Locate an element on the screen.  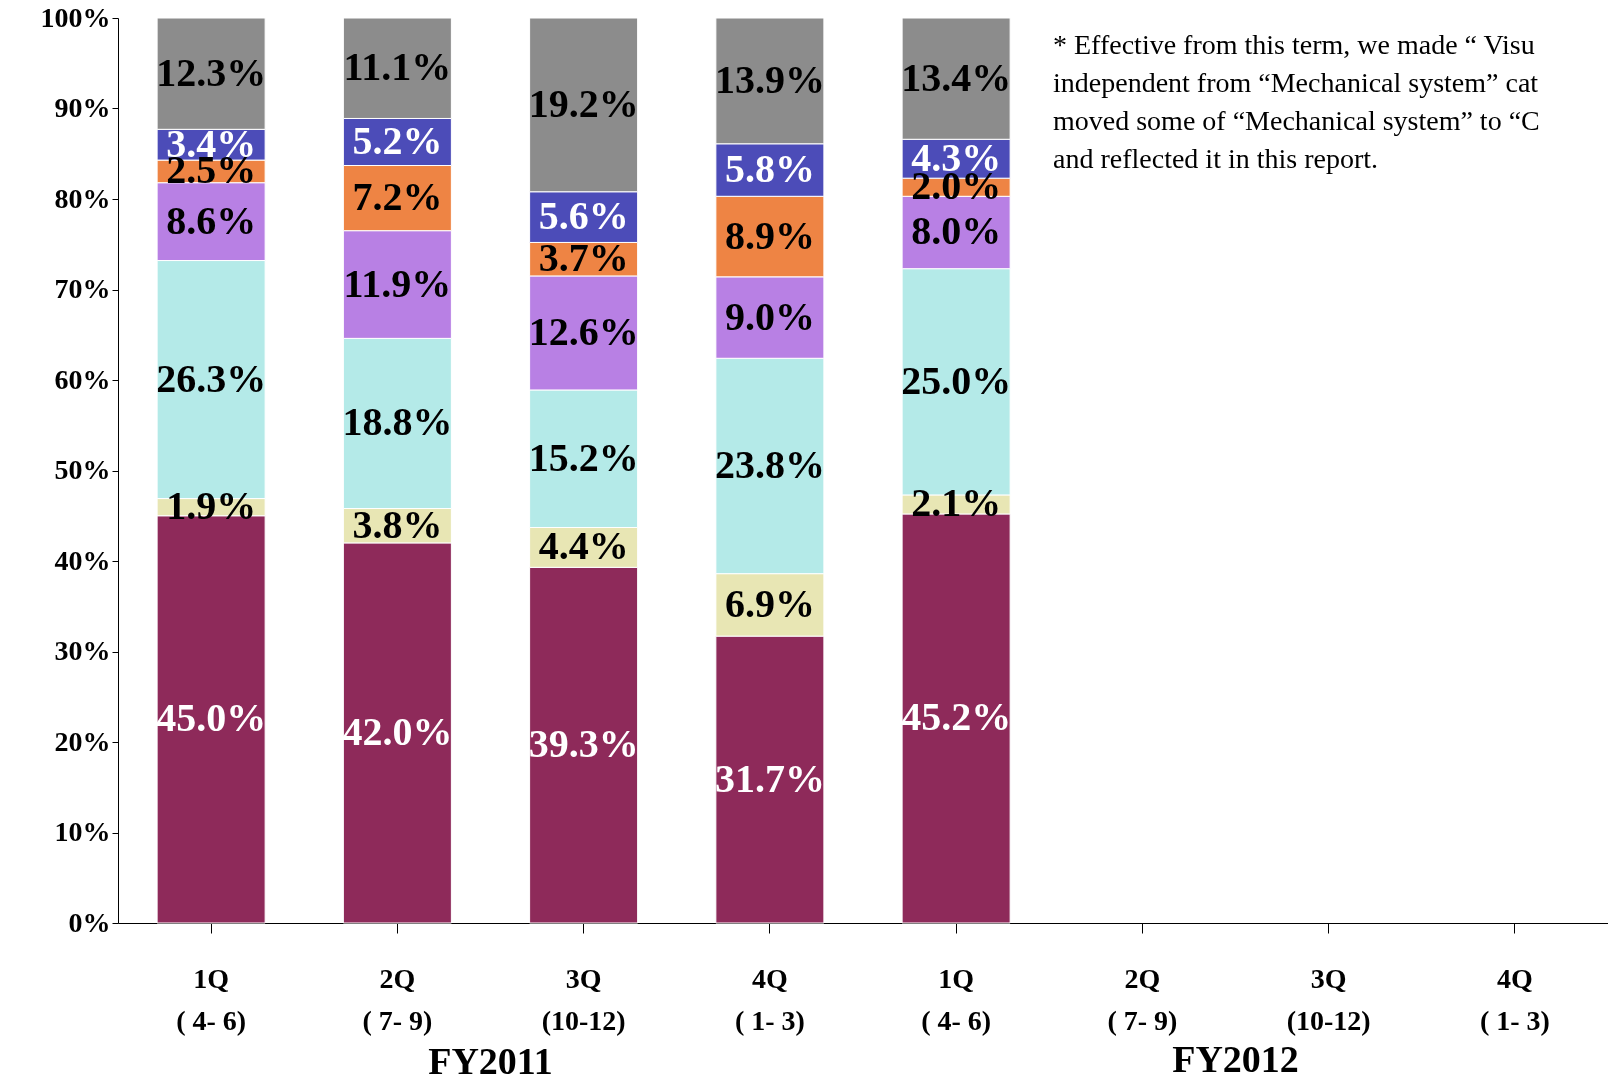
data-label: 39.3% is located at coordinates (583, 744).